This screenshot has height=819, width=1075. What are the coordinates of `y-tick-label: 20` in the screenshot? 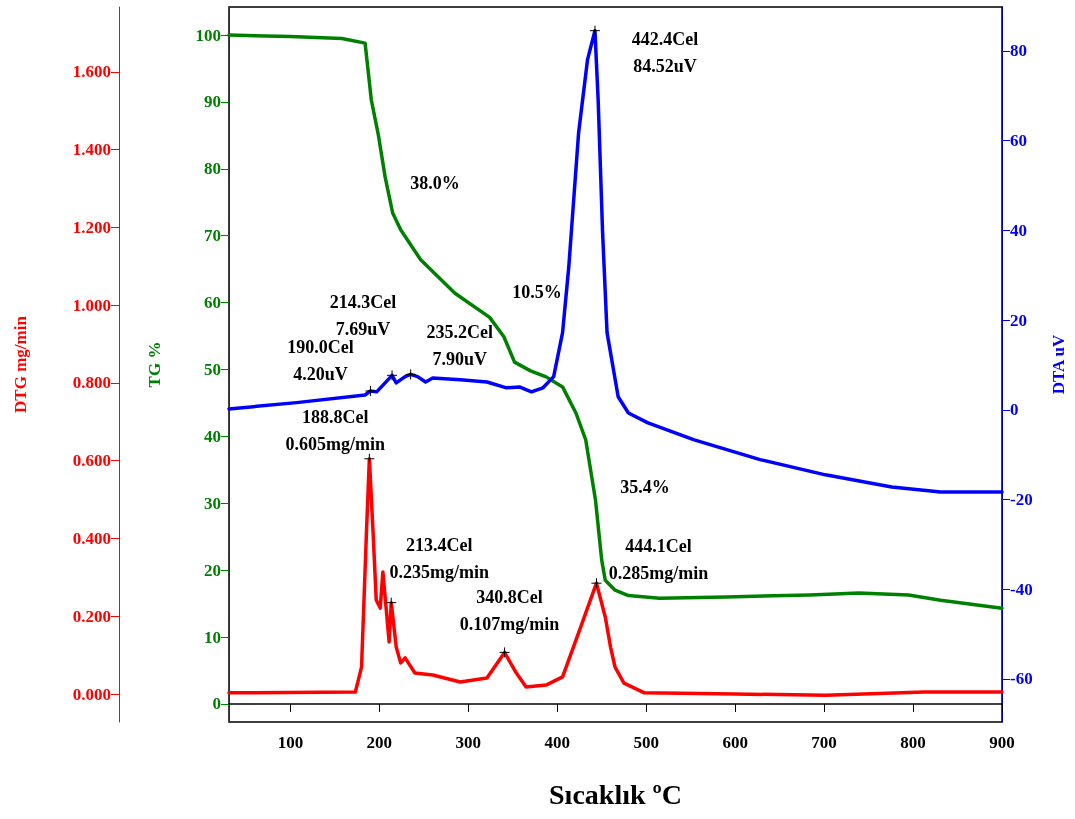 It's located at (212, 570).